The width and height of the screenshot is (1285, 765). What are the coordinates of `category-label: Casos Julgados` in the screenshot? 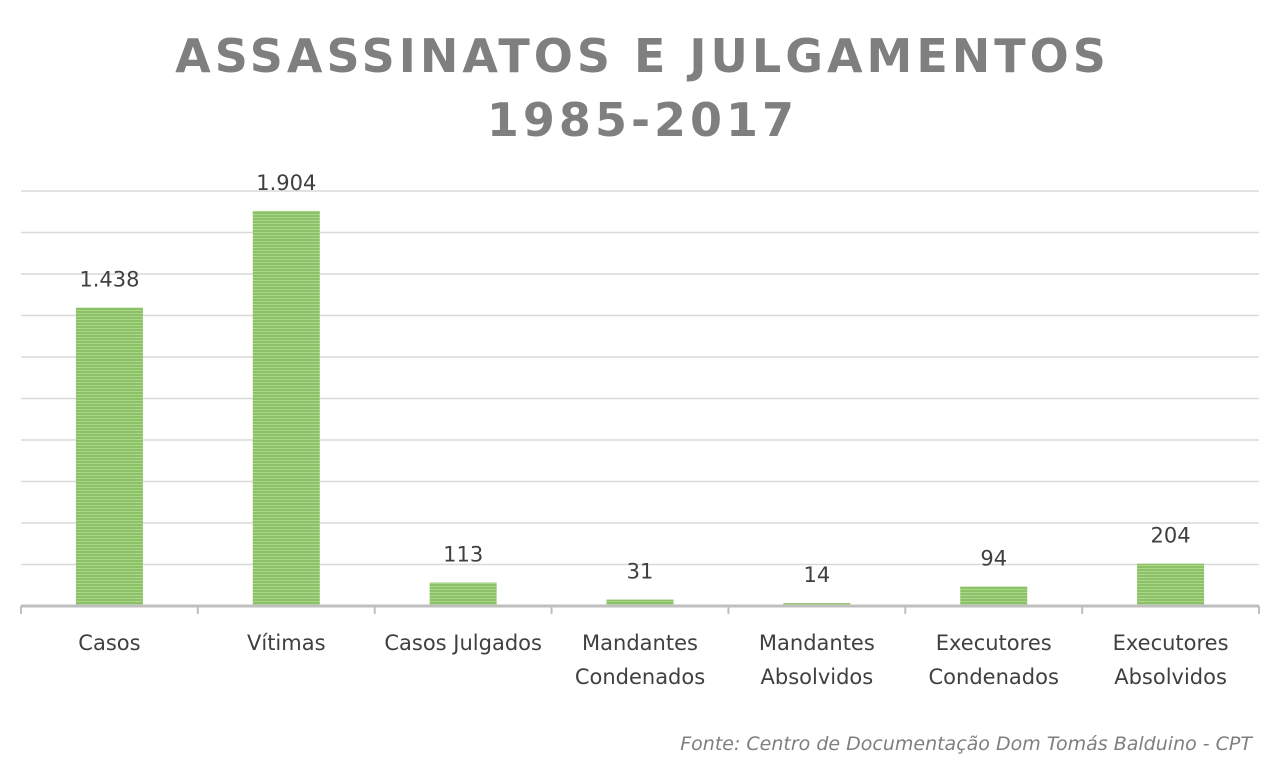 It's located at (463, 643).